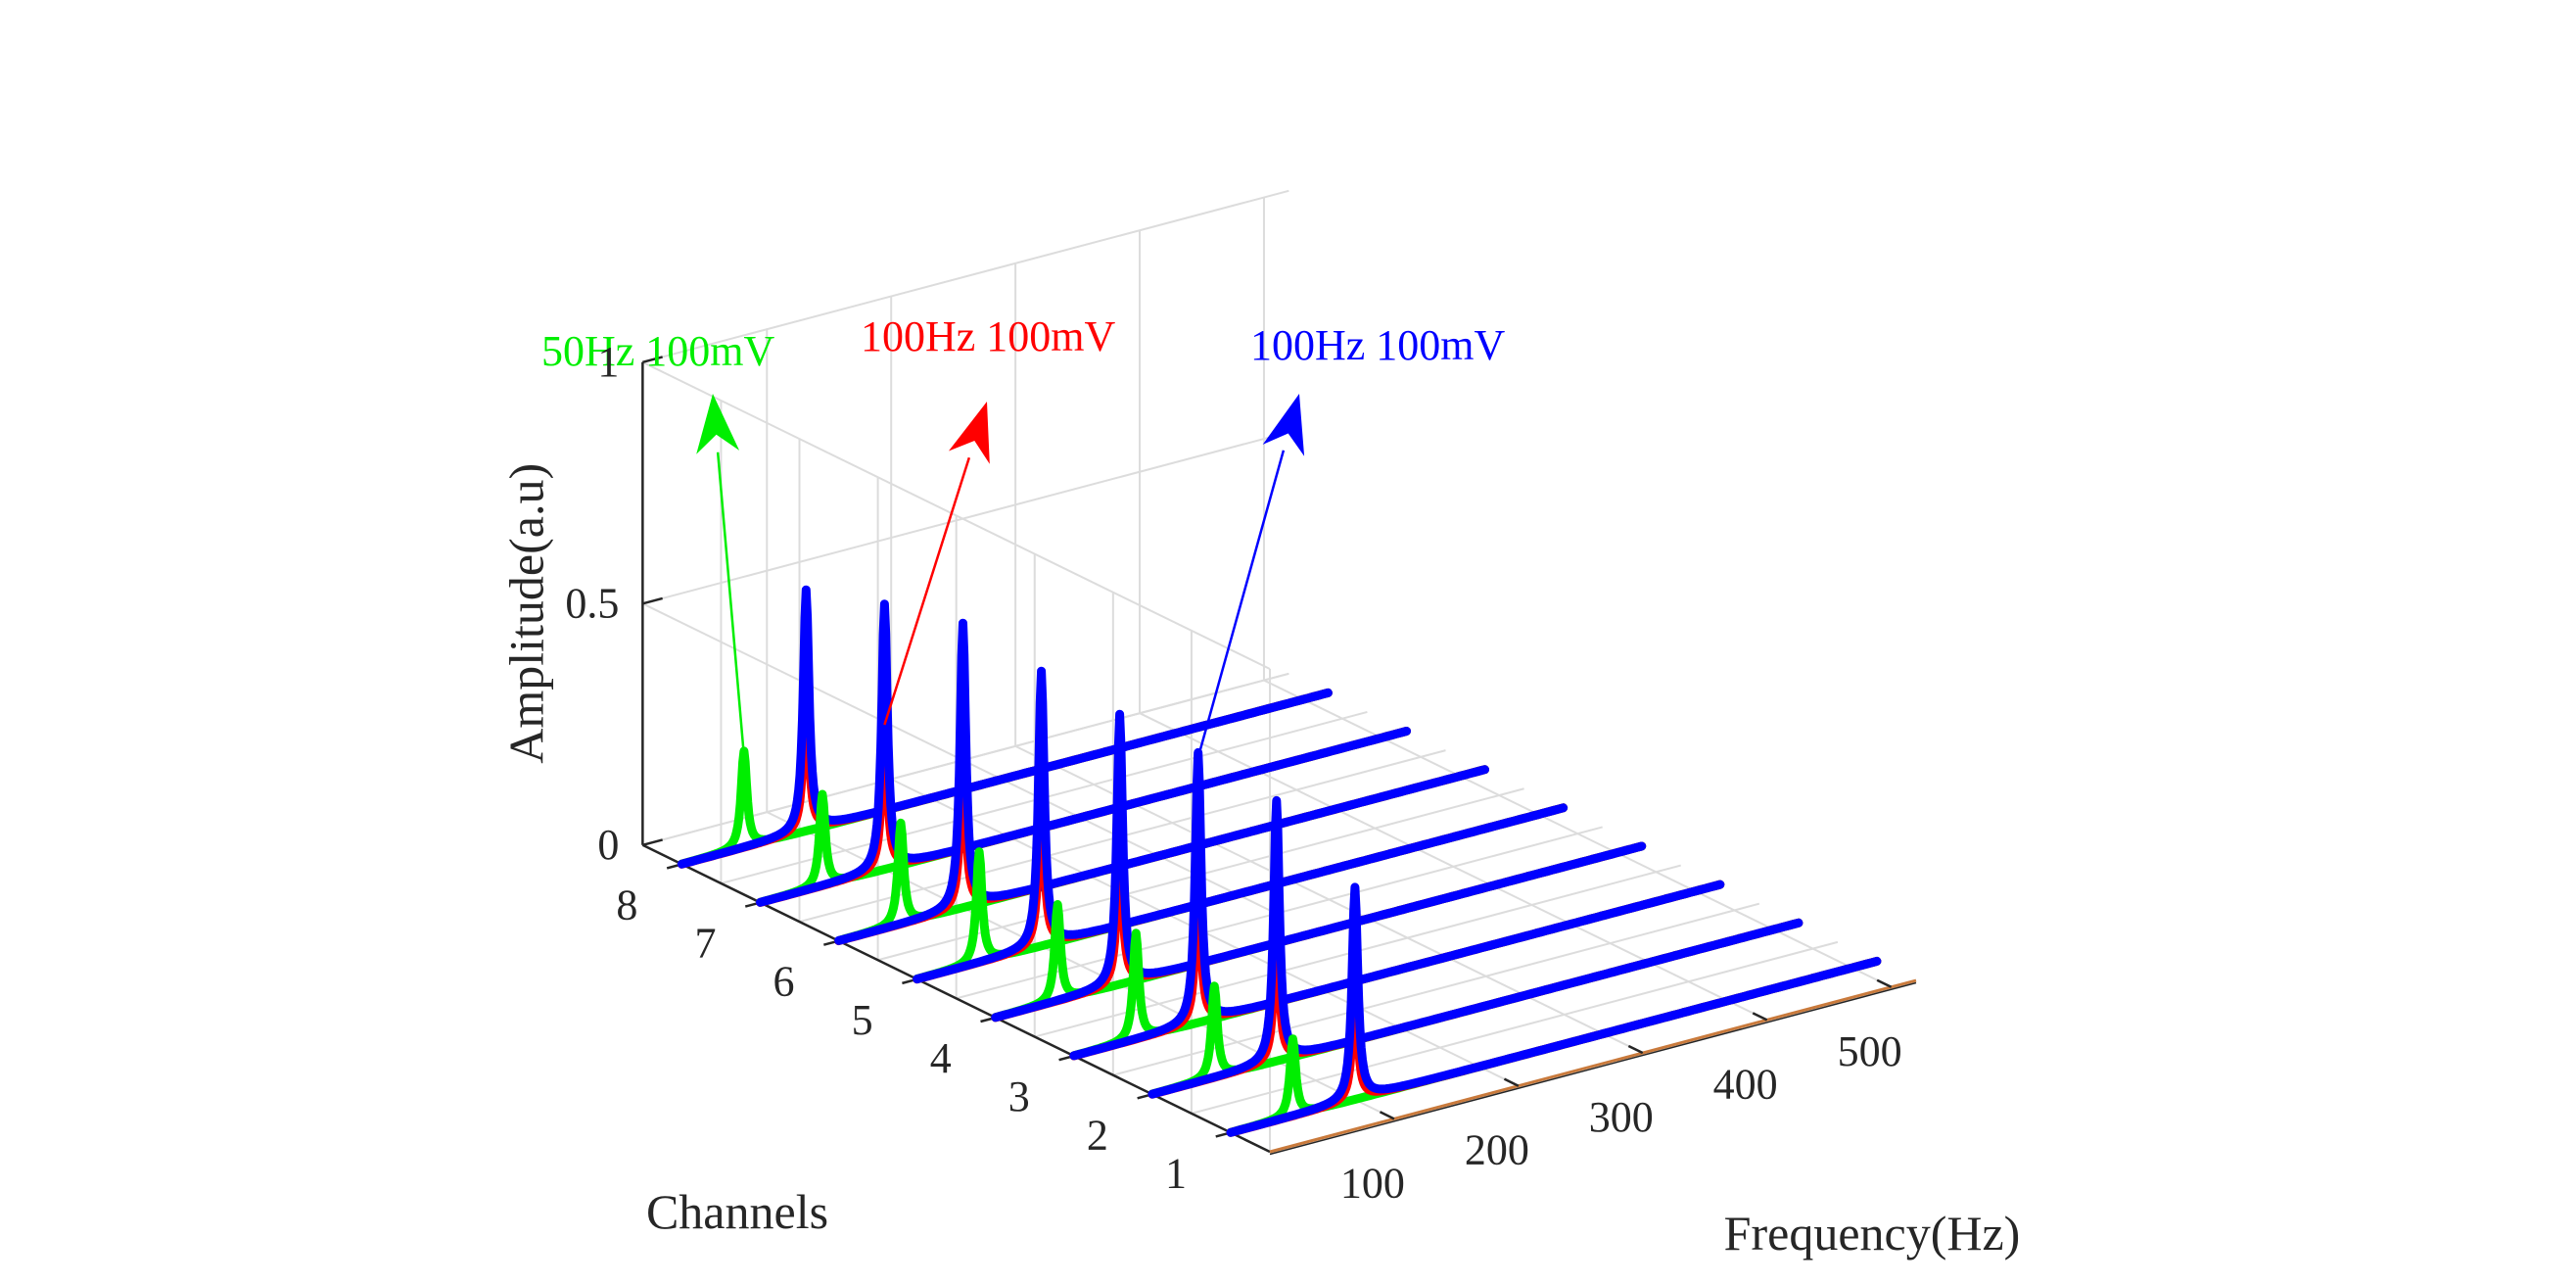  Describe the element at coordinates (1622, 1117) in the screenshot. I see `x-tick-label: 300` at that location.